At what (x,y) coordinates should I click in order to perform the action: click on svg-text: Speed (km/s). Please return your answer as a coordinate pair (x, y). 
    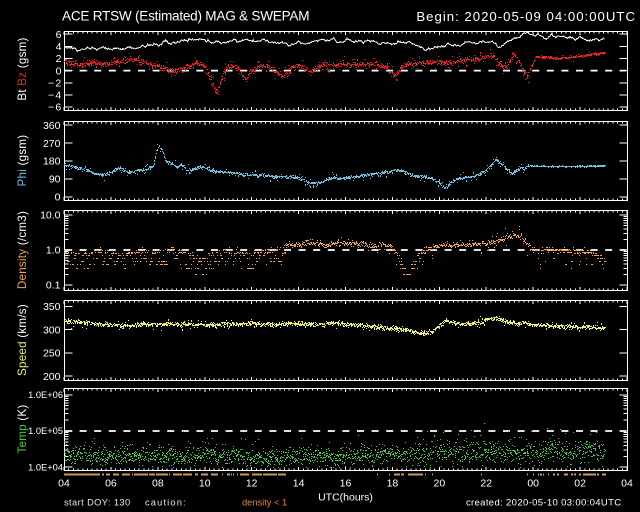
    Looking at the image, I should click on (22, 340).